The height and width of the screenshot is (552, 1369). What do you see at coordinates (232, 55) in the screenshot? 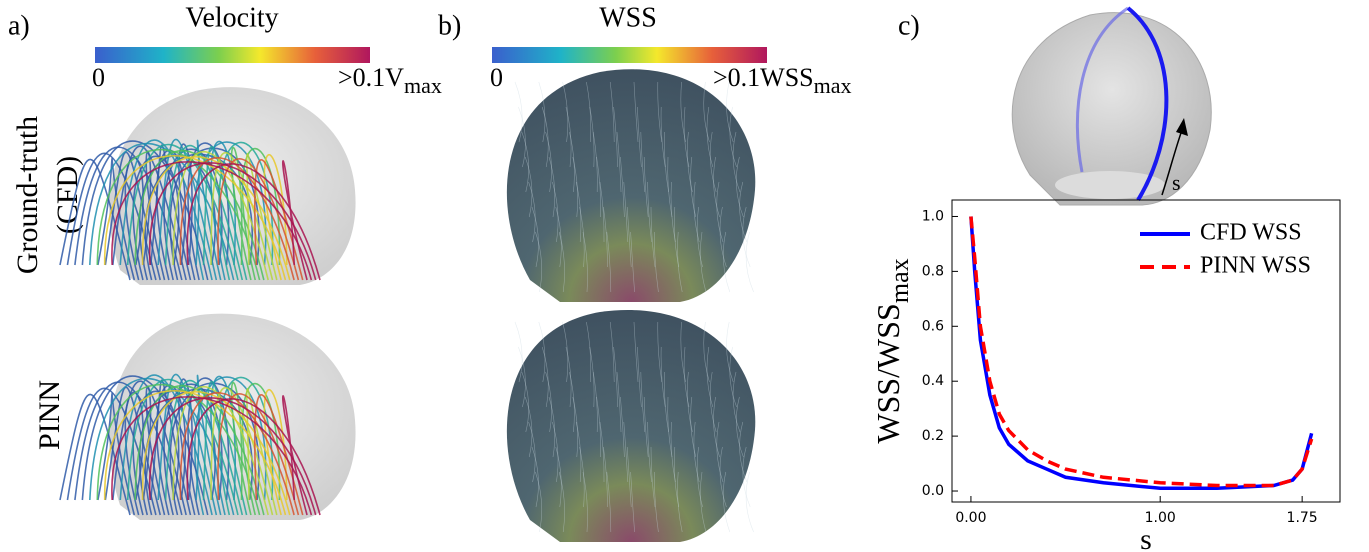
I see `colorbar` at bounding box center [232, 55].